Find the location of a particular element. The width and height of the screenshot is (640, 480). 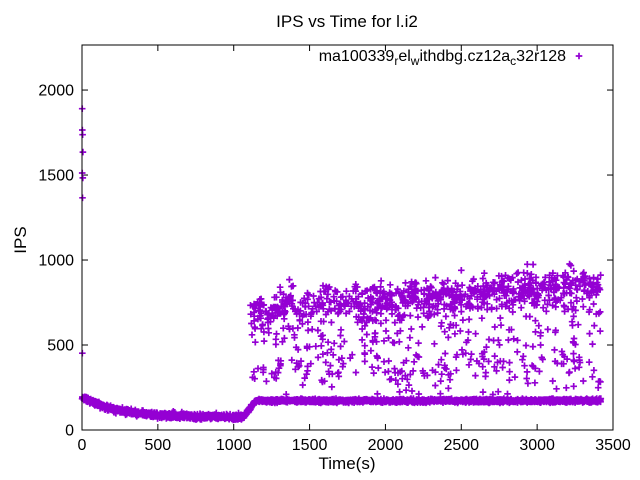

y-axis-label: IPS is located at coordinates (20, 239).